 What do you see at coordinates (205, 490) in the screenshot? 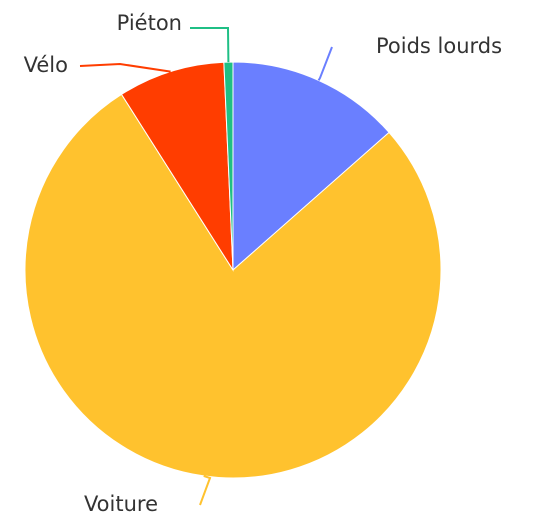
I see `leader-line-voiture` at bounding box center [205, 490].